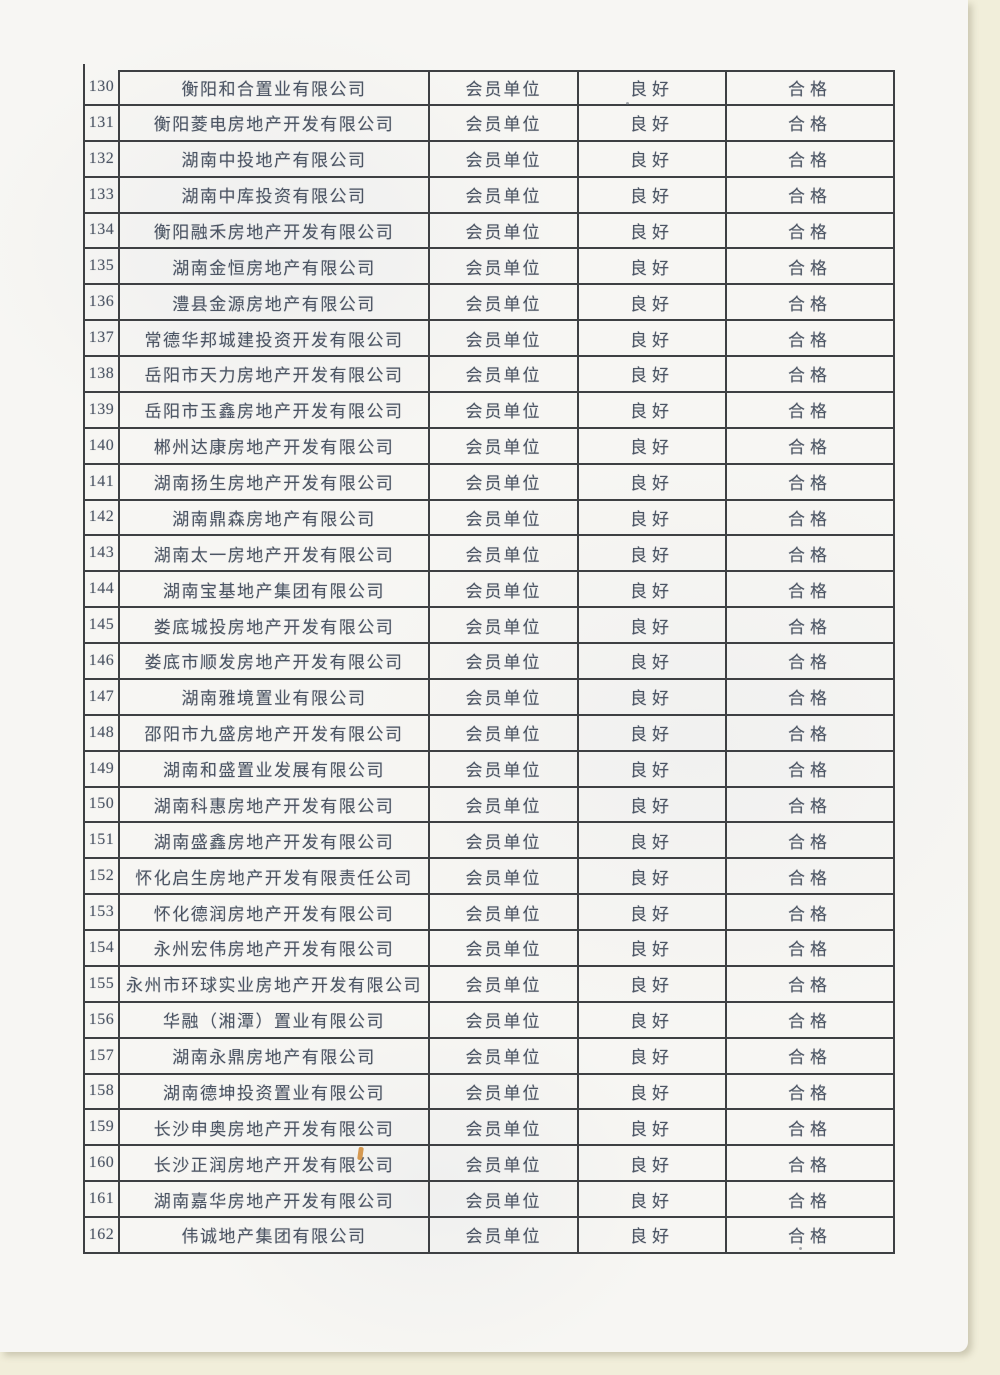  I want to click on row-number-cell: 134, so click(102, 231).